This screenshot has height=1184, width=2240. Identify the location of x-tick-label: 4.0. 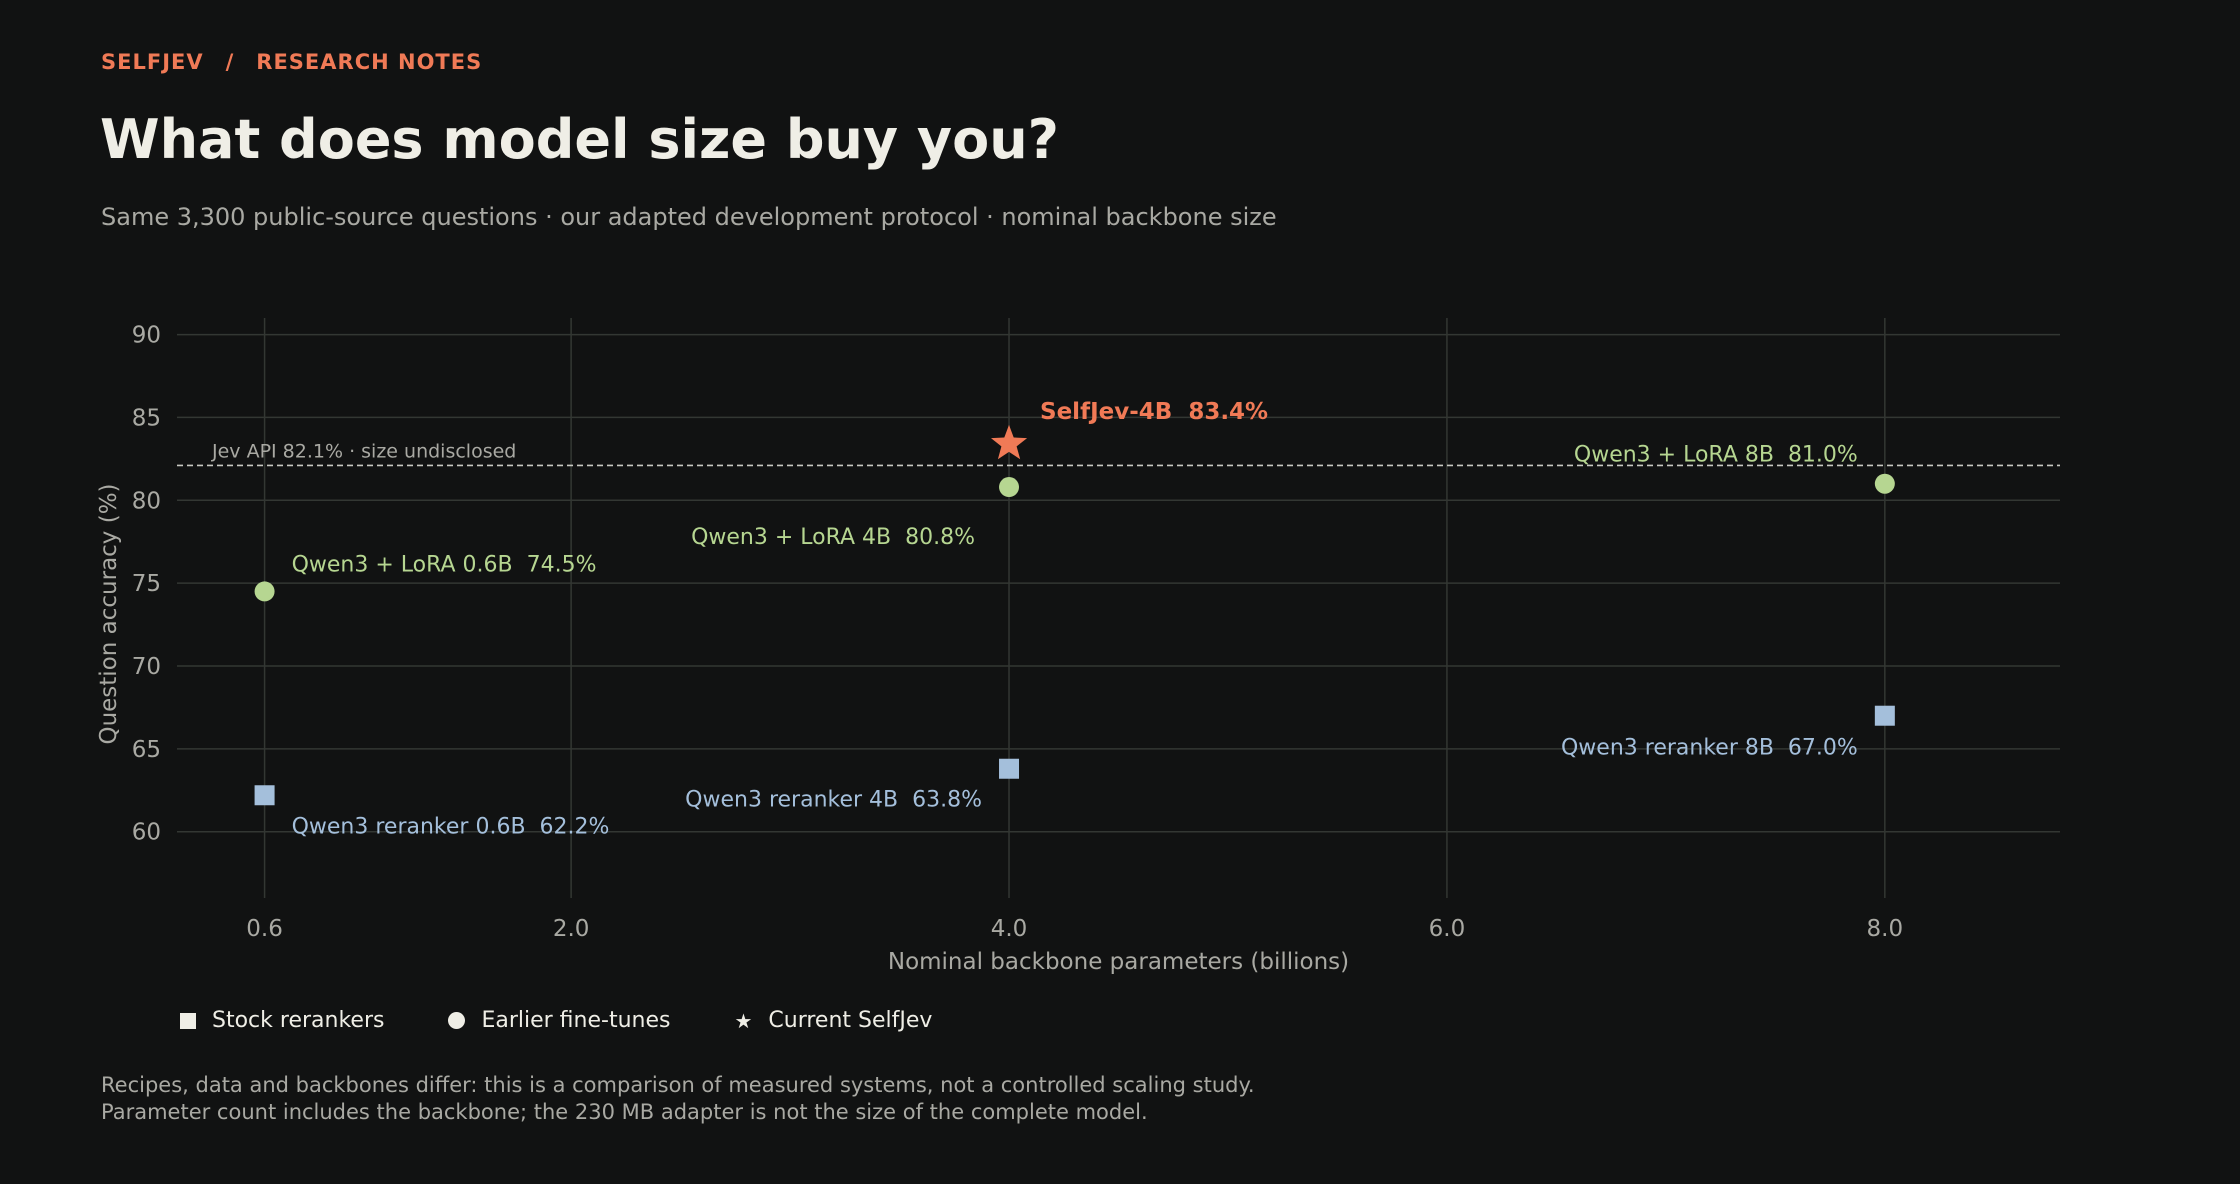
(1009, 929).